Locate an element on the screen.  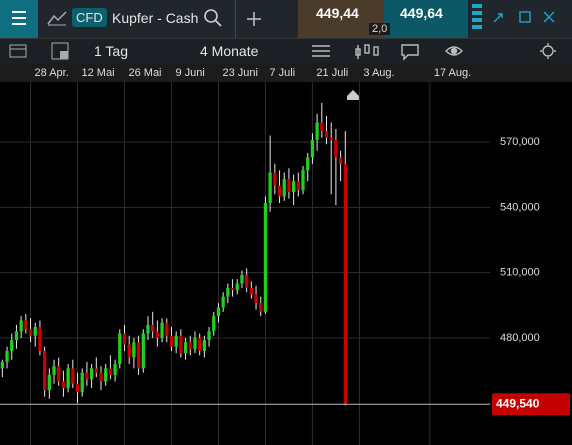
x-tick-label: 28 Apr. is located at coordinates (52, 73).